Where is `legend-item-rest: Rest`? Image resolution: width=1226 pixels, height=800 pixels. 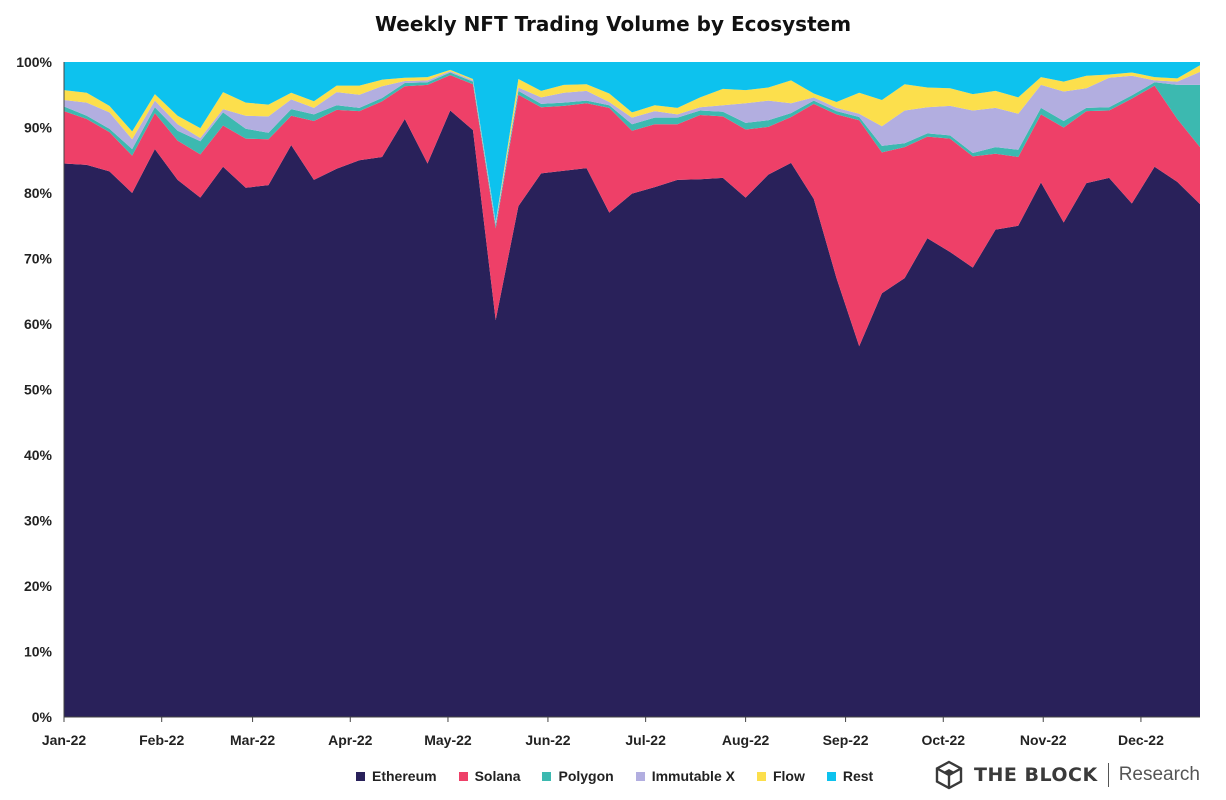 legend-item-rest: Rest is located at coordinates (850, 776).